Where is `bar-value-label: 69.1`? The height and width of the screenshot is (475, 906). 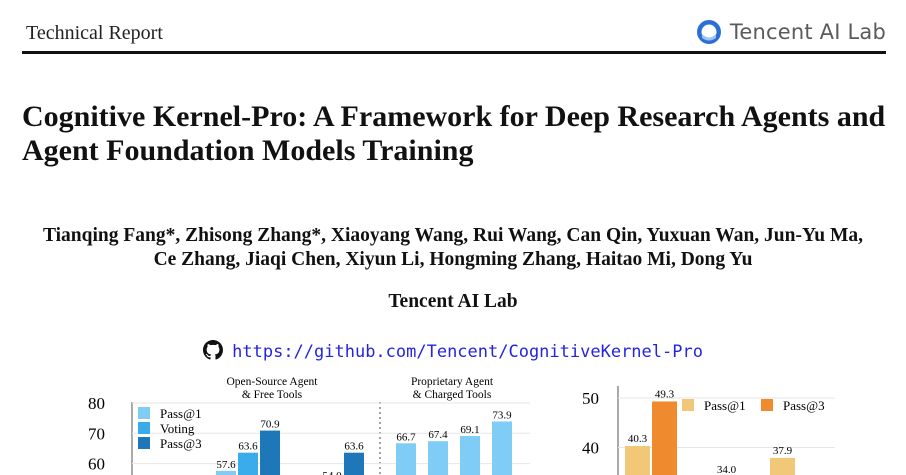 bar-value-label: 69.1 is located at coordinates (469, 430).